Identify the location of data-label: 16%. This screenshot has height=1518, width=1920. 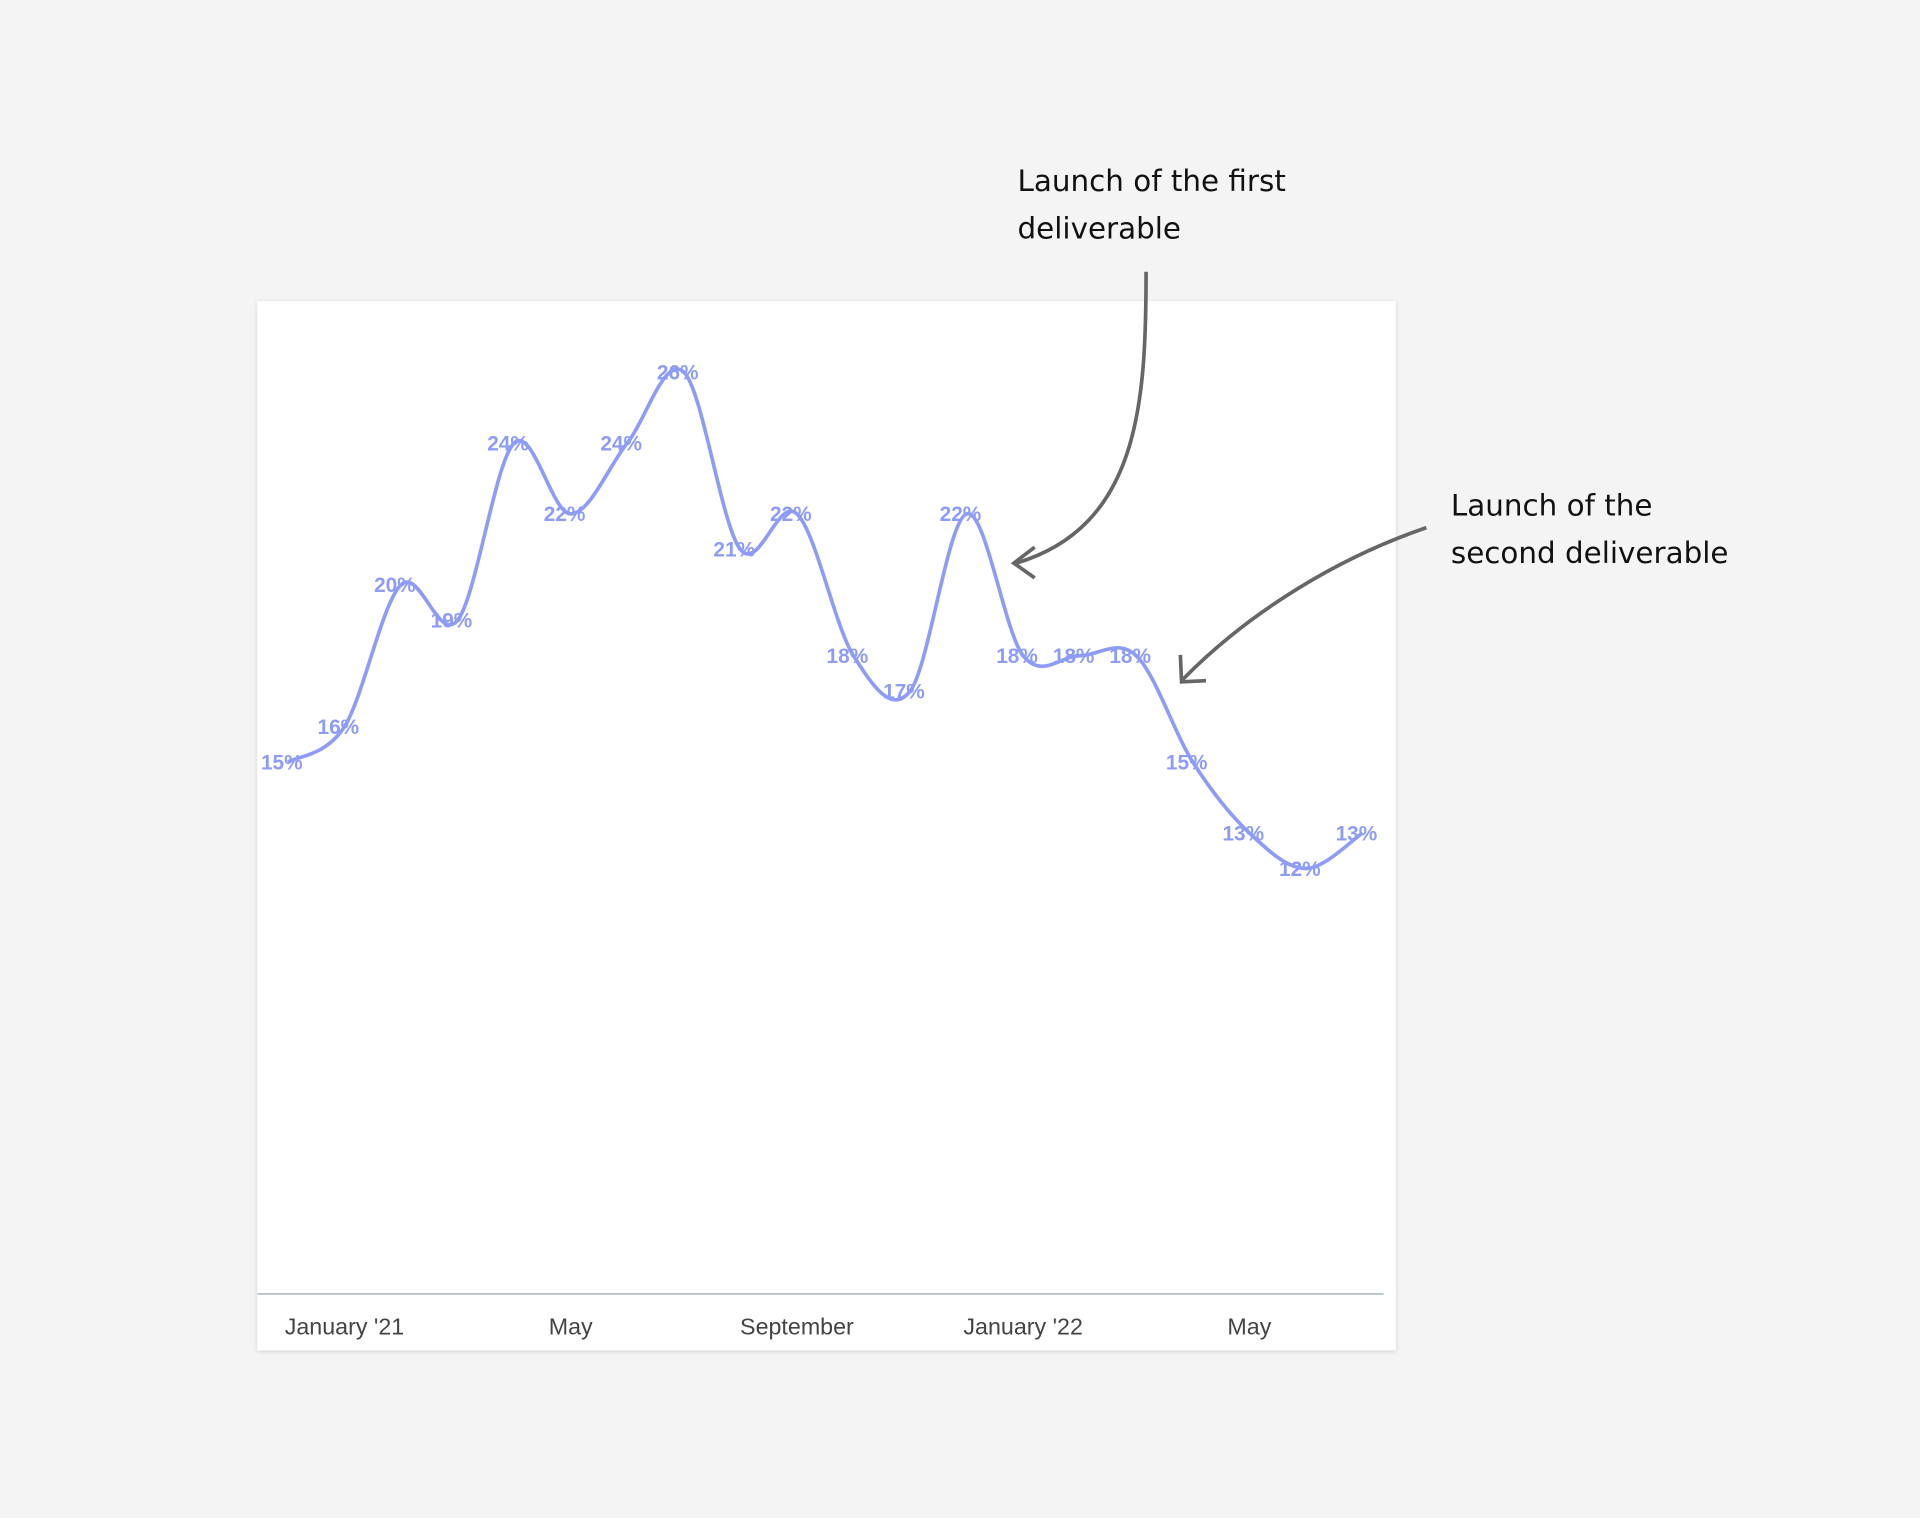
(339, 727).